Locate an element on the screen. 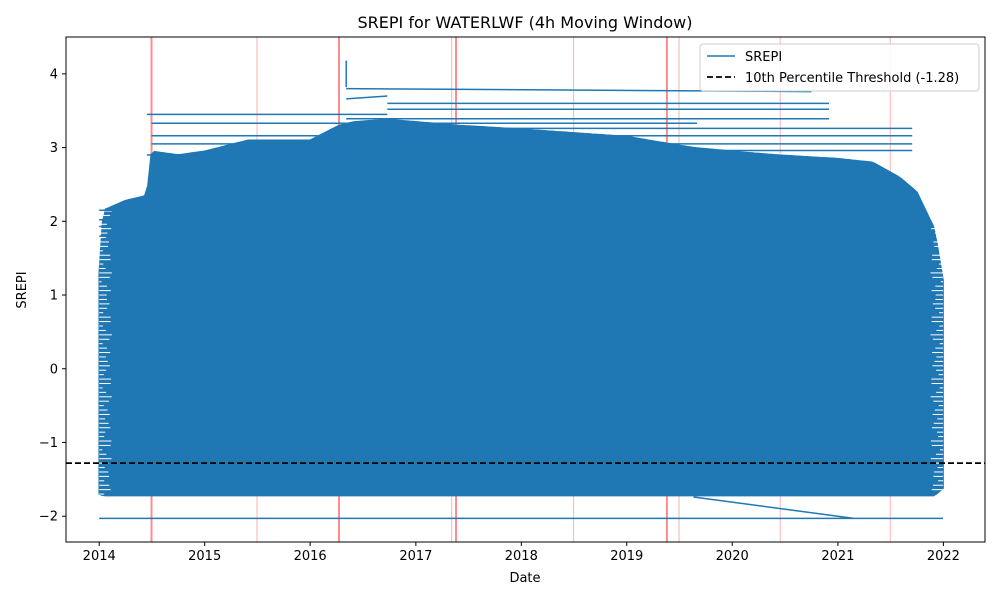 This screenshot has height=600, width=1000. y-tick-label: 1 is located at coordinates (54, 296).